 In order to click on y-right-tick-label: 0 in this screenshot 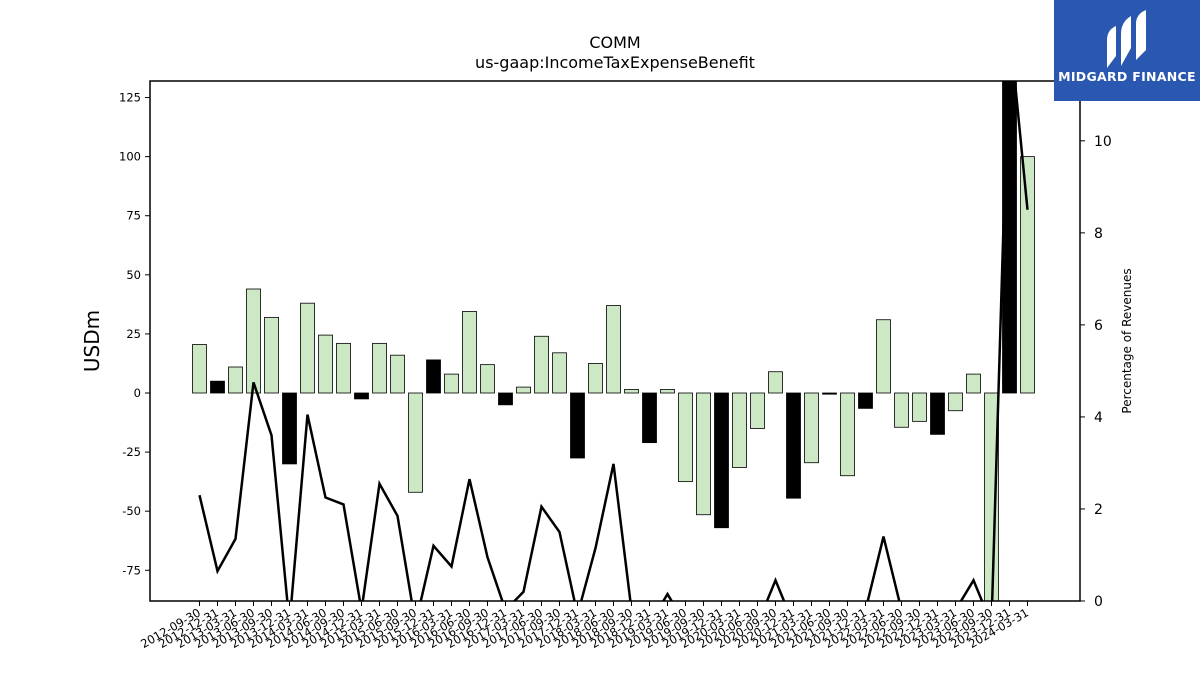, I will do `click(1098, 602)`.